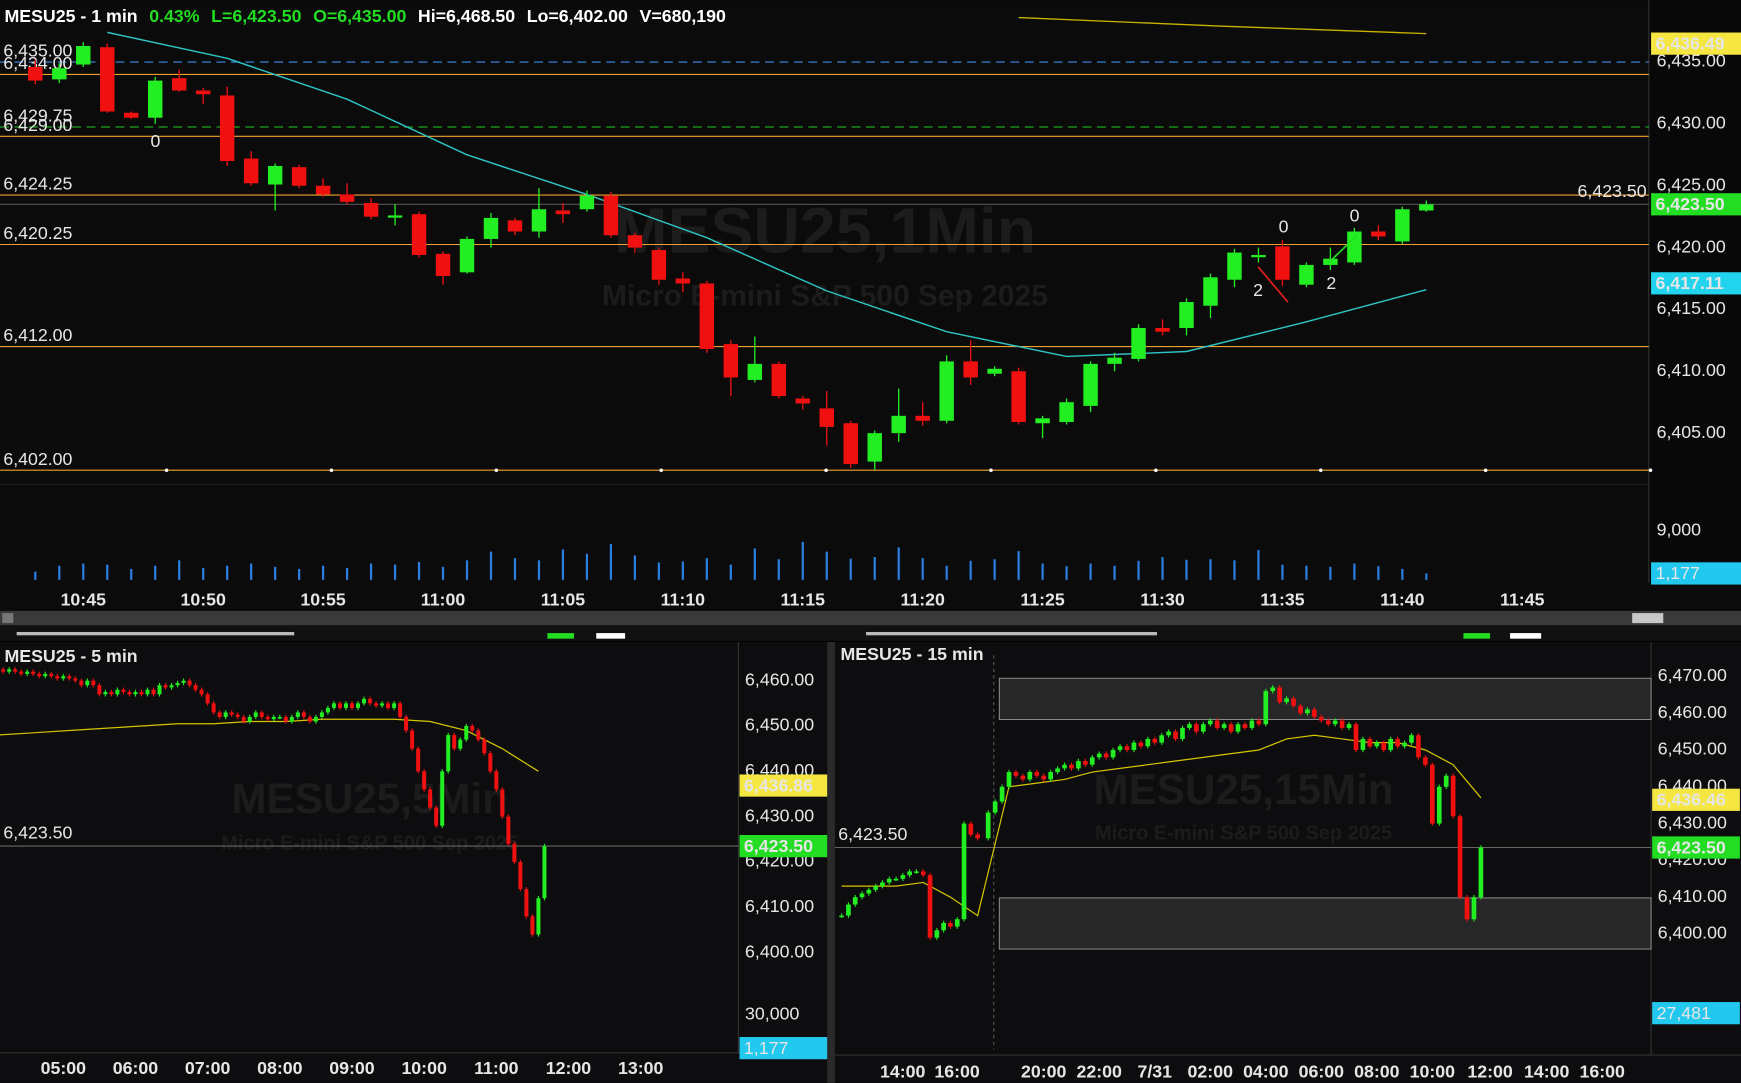 The width and height of the screenshot is (1741, 1083). I want to click on x-tick-label: 09:00, so click(352, 1068).